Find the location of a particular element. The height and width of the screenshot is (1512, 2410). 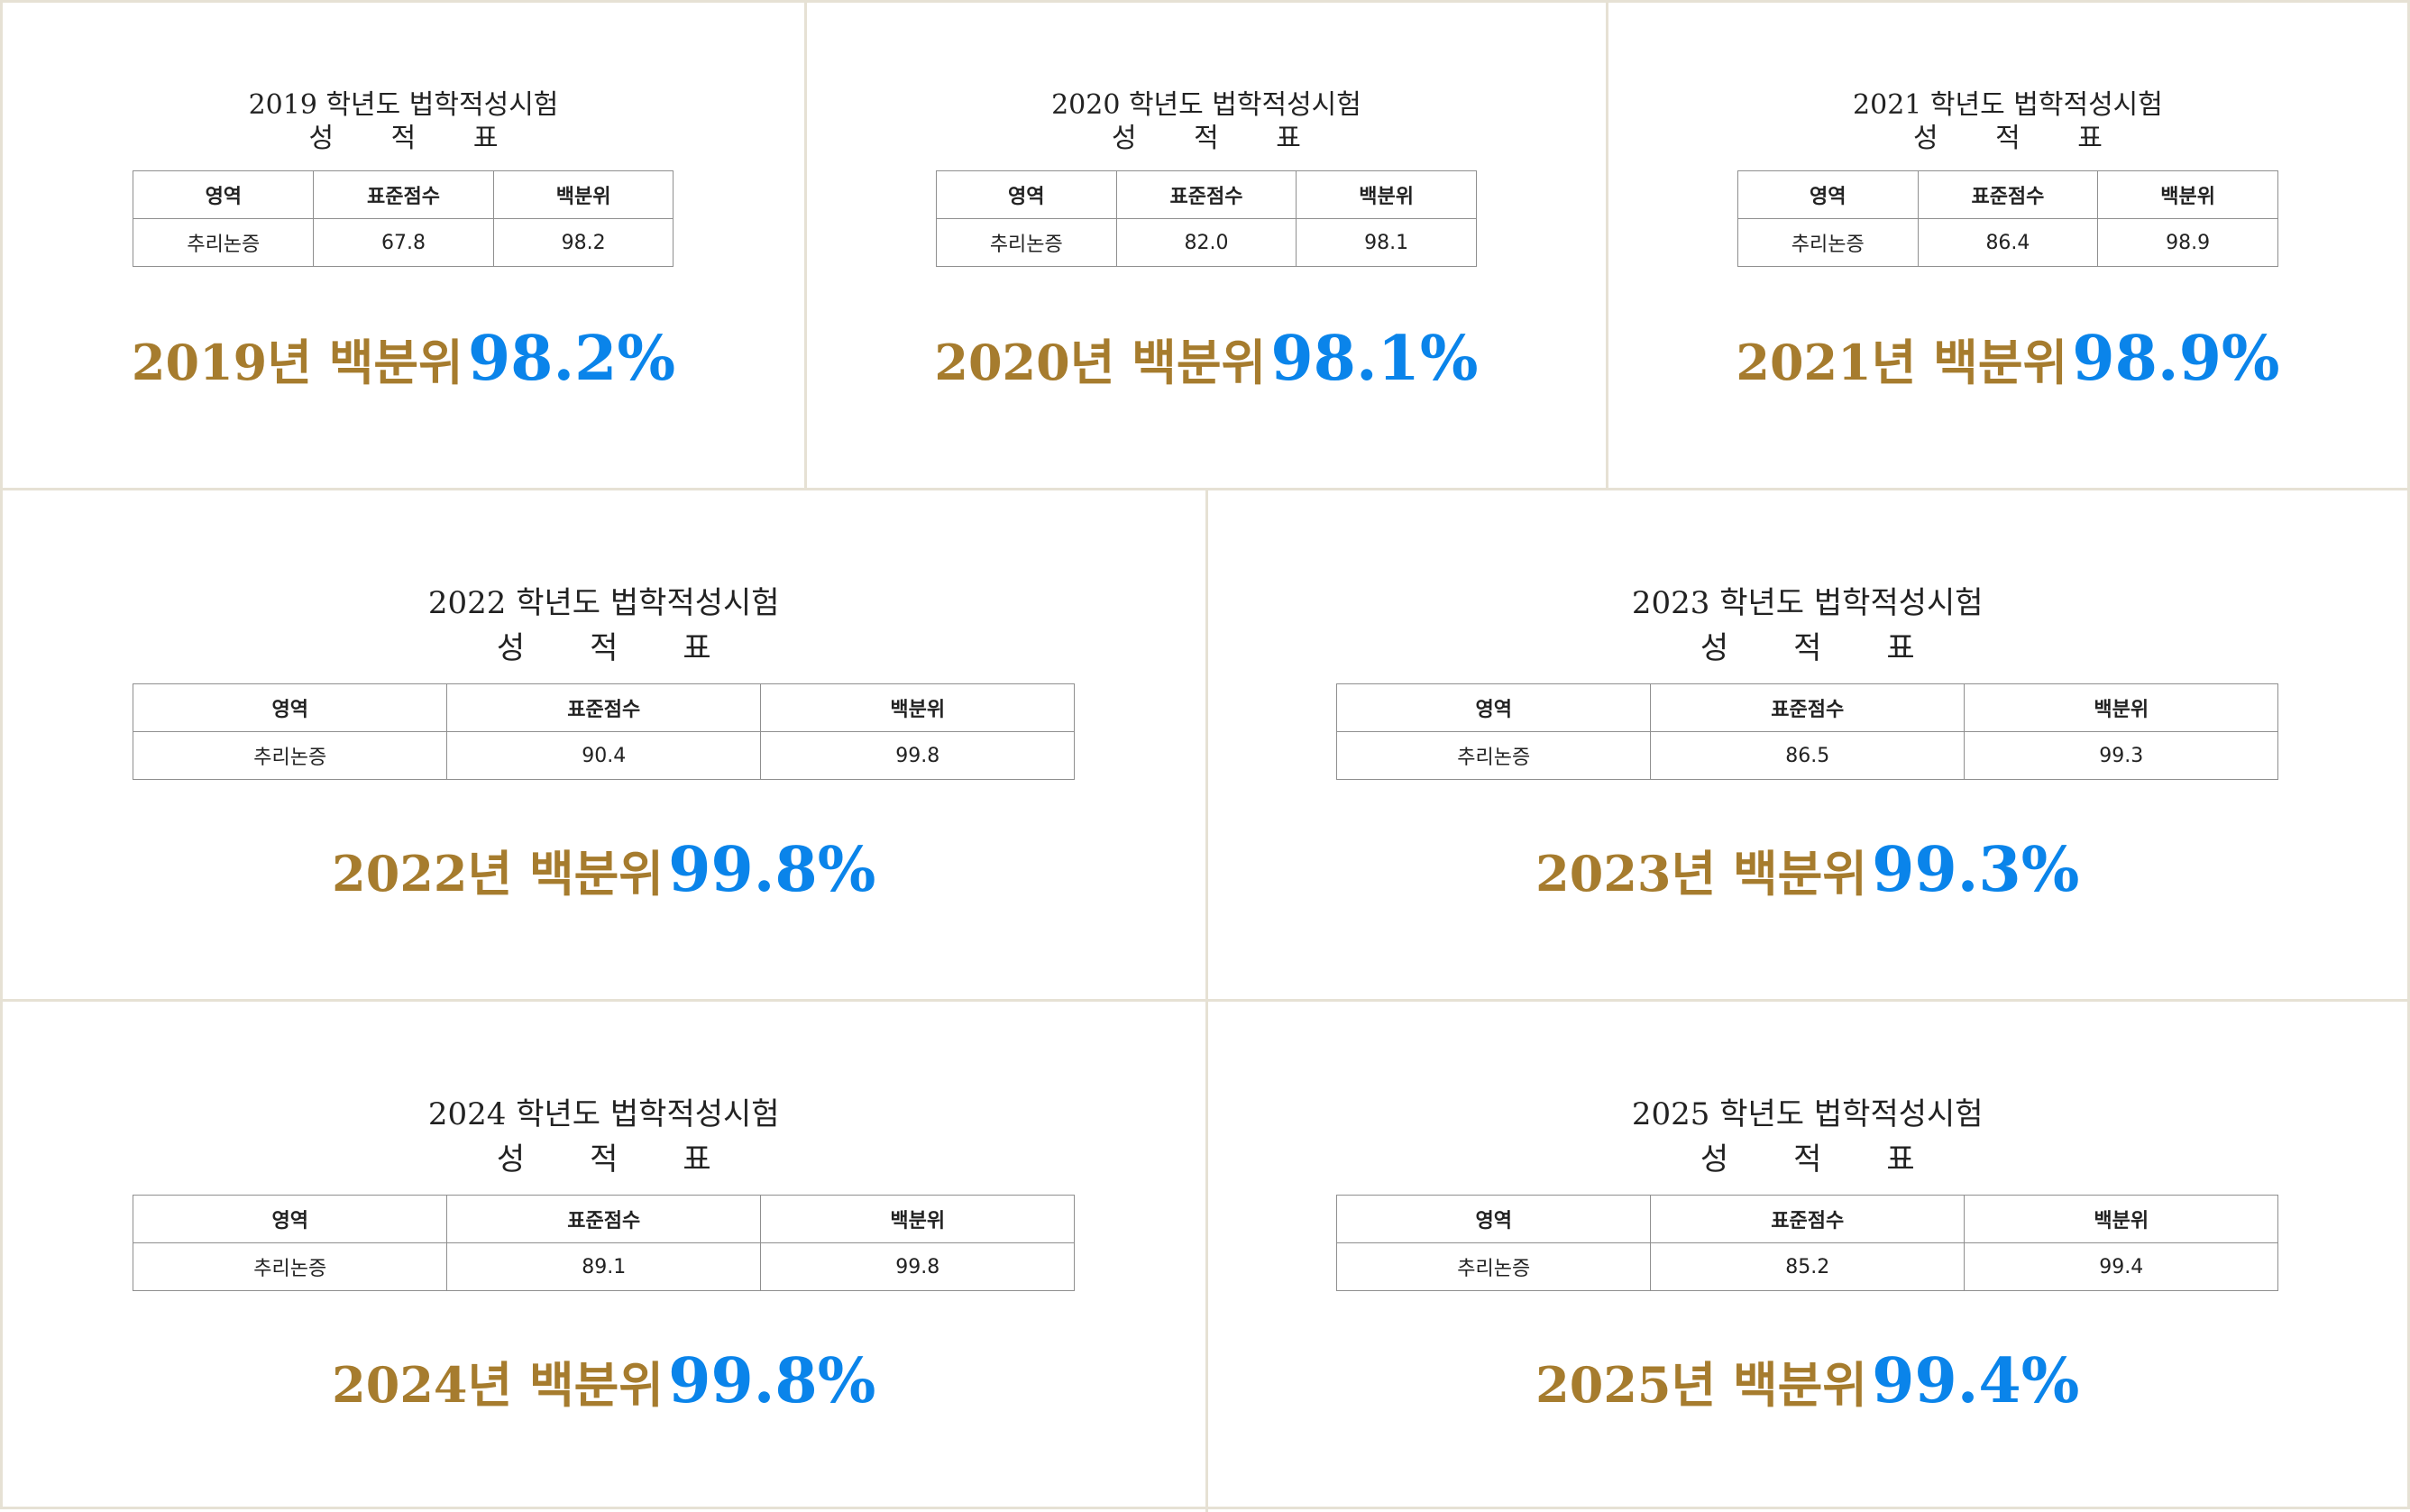

card-title: 2025 학년도 법학적성시험 is located at coordinates (1808, 1114).